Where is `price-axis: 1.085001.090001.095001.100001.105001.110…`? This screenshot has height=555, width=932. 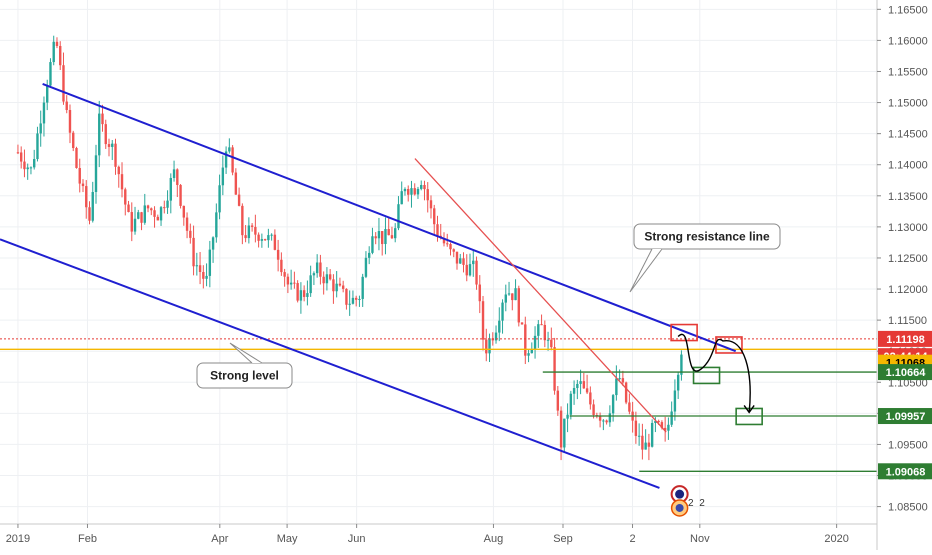
price-axis: 1.085001.090001.095001.100001.105001.110… is located at coordinates (904, 275).